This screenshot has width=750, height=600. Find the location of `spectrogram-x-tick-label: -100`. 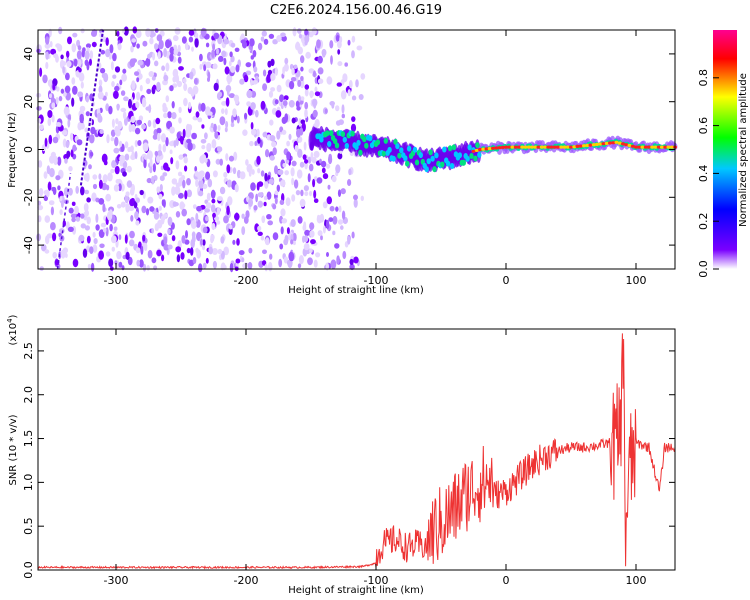

spectrogram-x-tick-label: -100 is located at coordinates (376, 280).